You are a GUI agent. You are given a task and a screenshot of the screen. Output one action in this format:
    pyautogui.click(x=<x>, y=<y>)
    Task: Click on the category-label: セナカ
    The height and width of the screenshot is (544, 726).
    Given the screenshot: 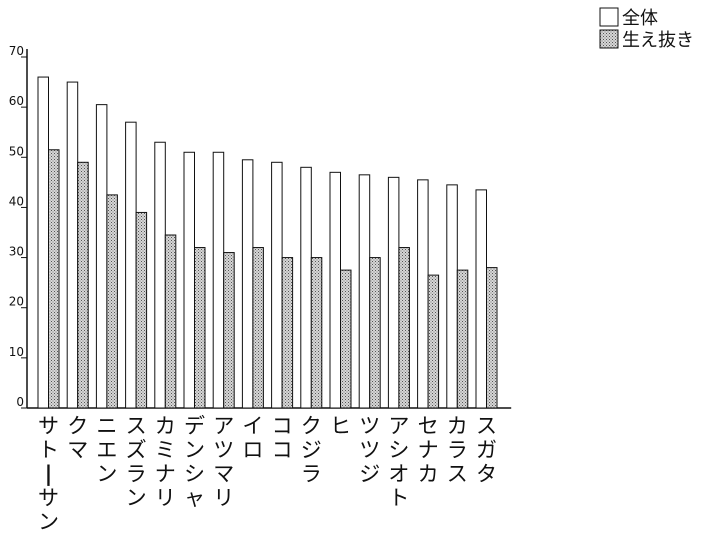 What is the action you would take?
    pyautogui.click(x=428, y=450)
    